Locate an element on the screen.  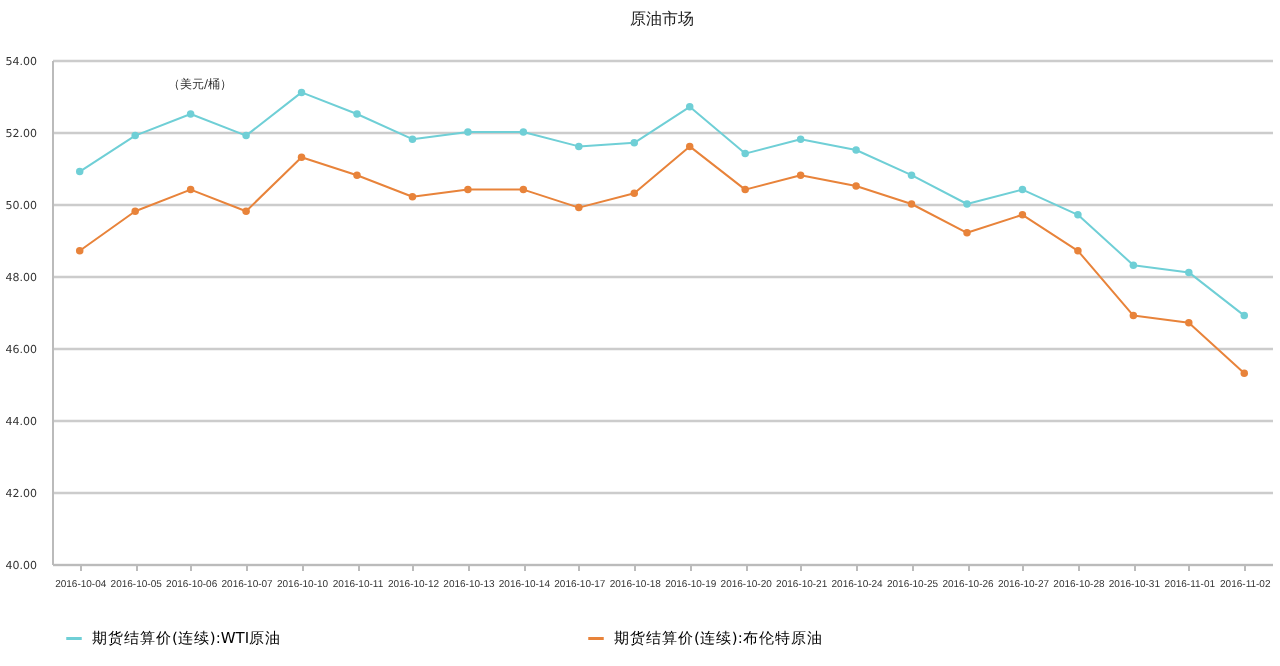
chart-title: 原油市场 is located at coordinates (662, 19).